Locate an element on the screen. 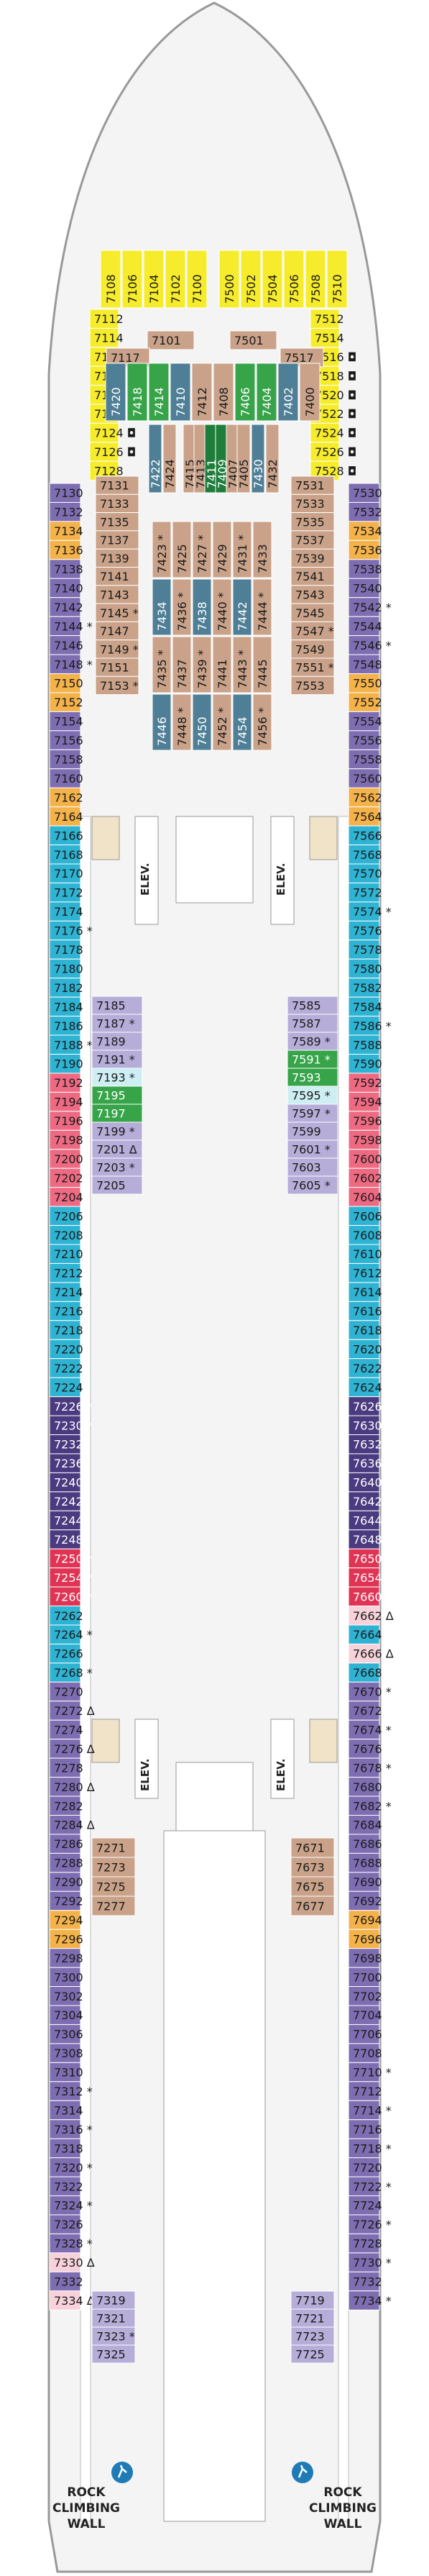  cabin-7708: 7708 is located at coordinates (365, 2053).